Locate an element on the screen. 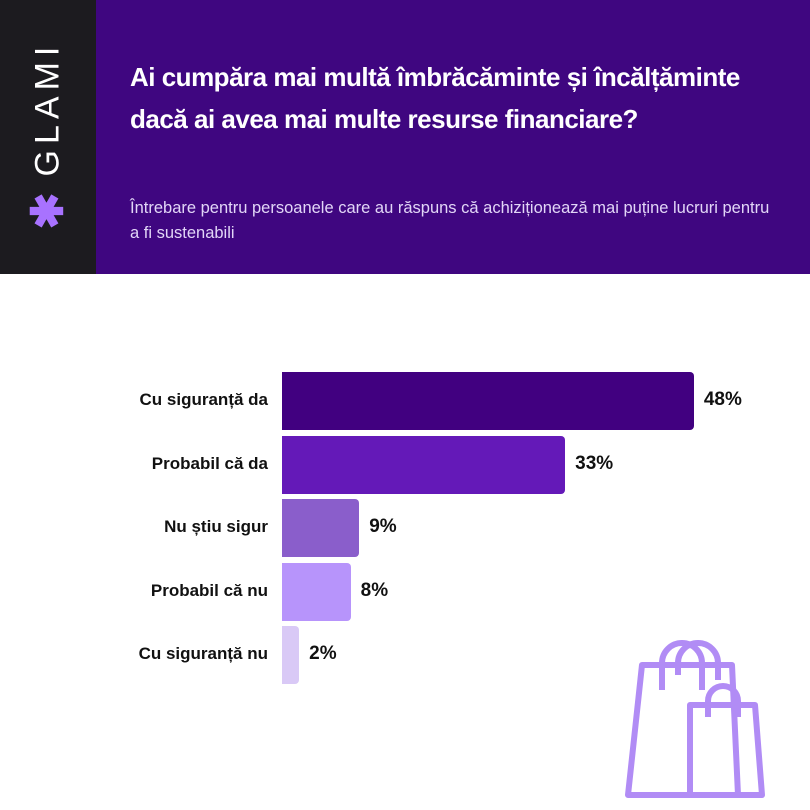 This screenshot has height=810, width=810. category-label: Probabil că nu is located at coordinates (209, 590).